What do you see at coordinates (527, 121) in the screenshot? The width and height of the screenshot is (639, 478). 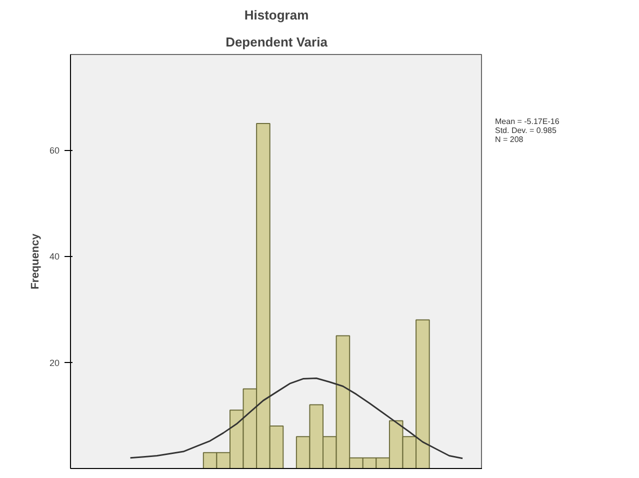 I see `text: Mean = -5.17E-16` at bounding box center [527, 121].